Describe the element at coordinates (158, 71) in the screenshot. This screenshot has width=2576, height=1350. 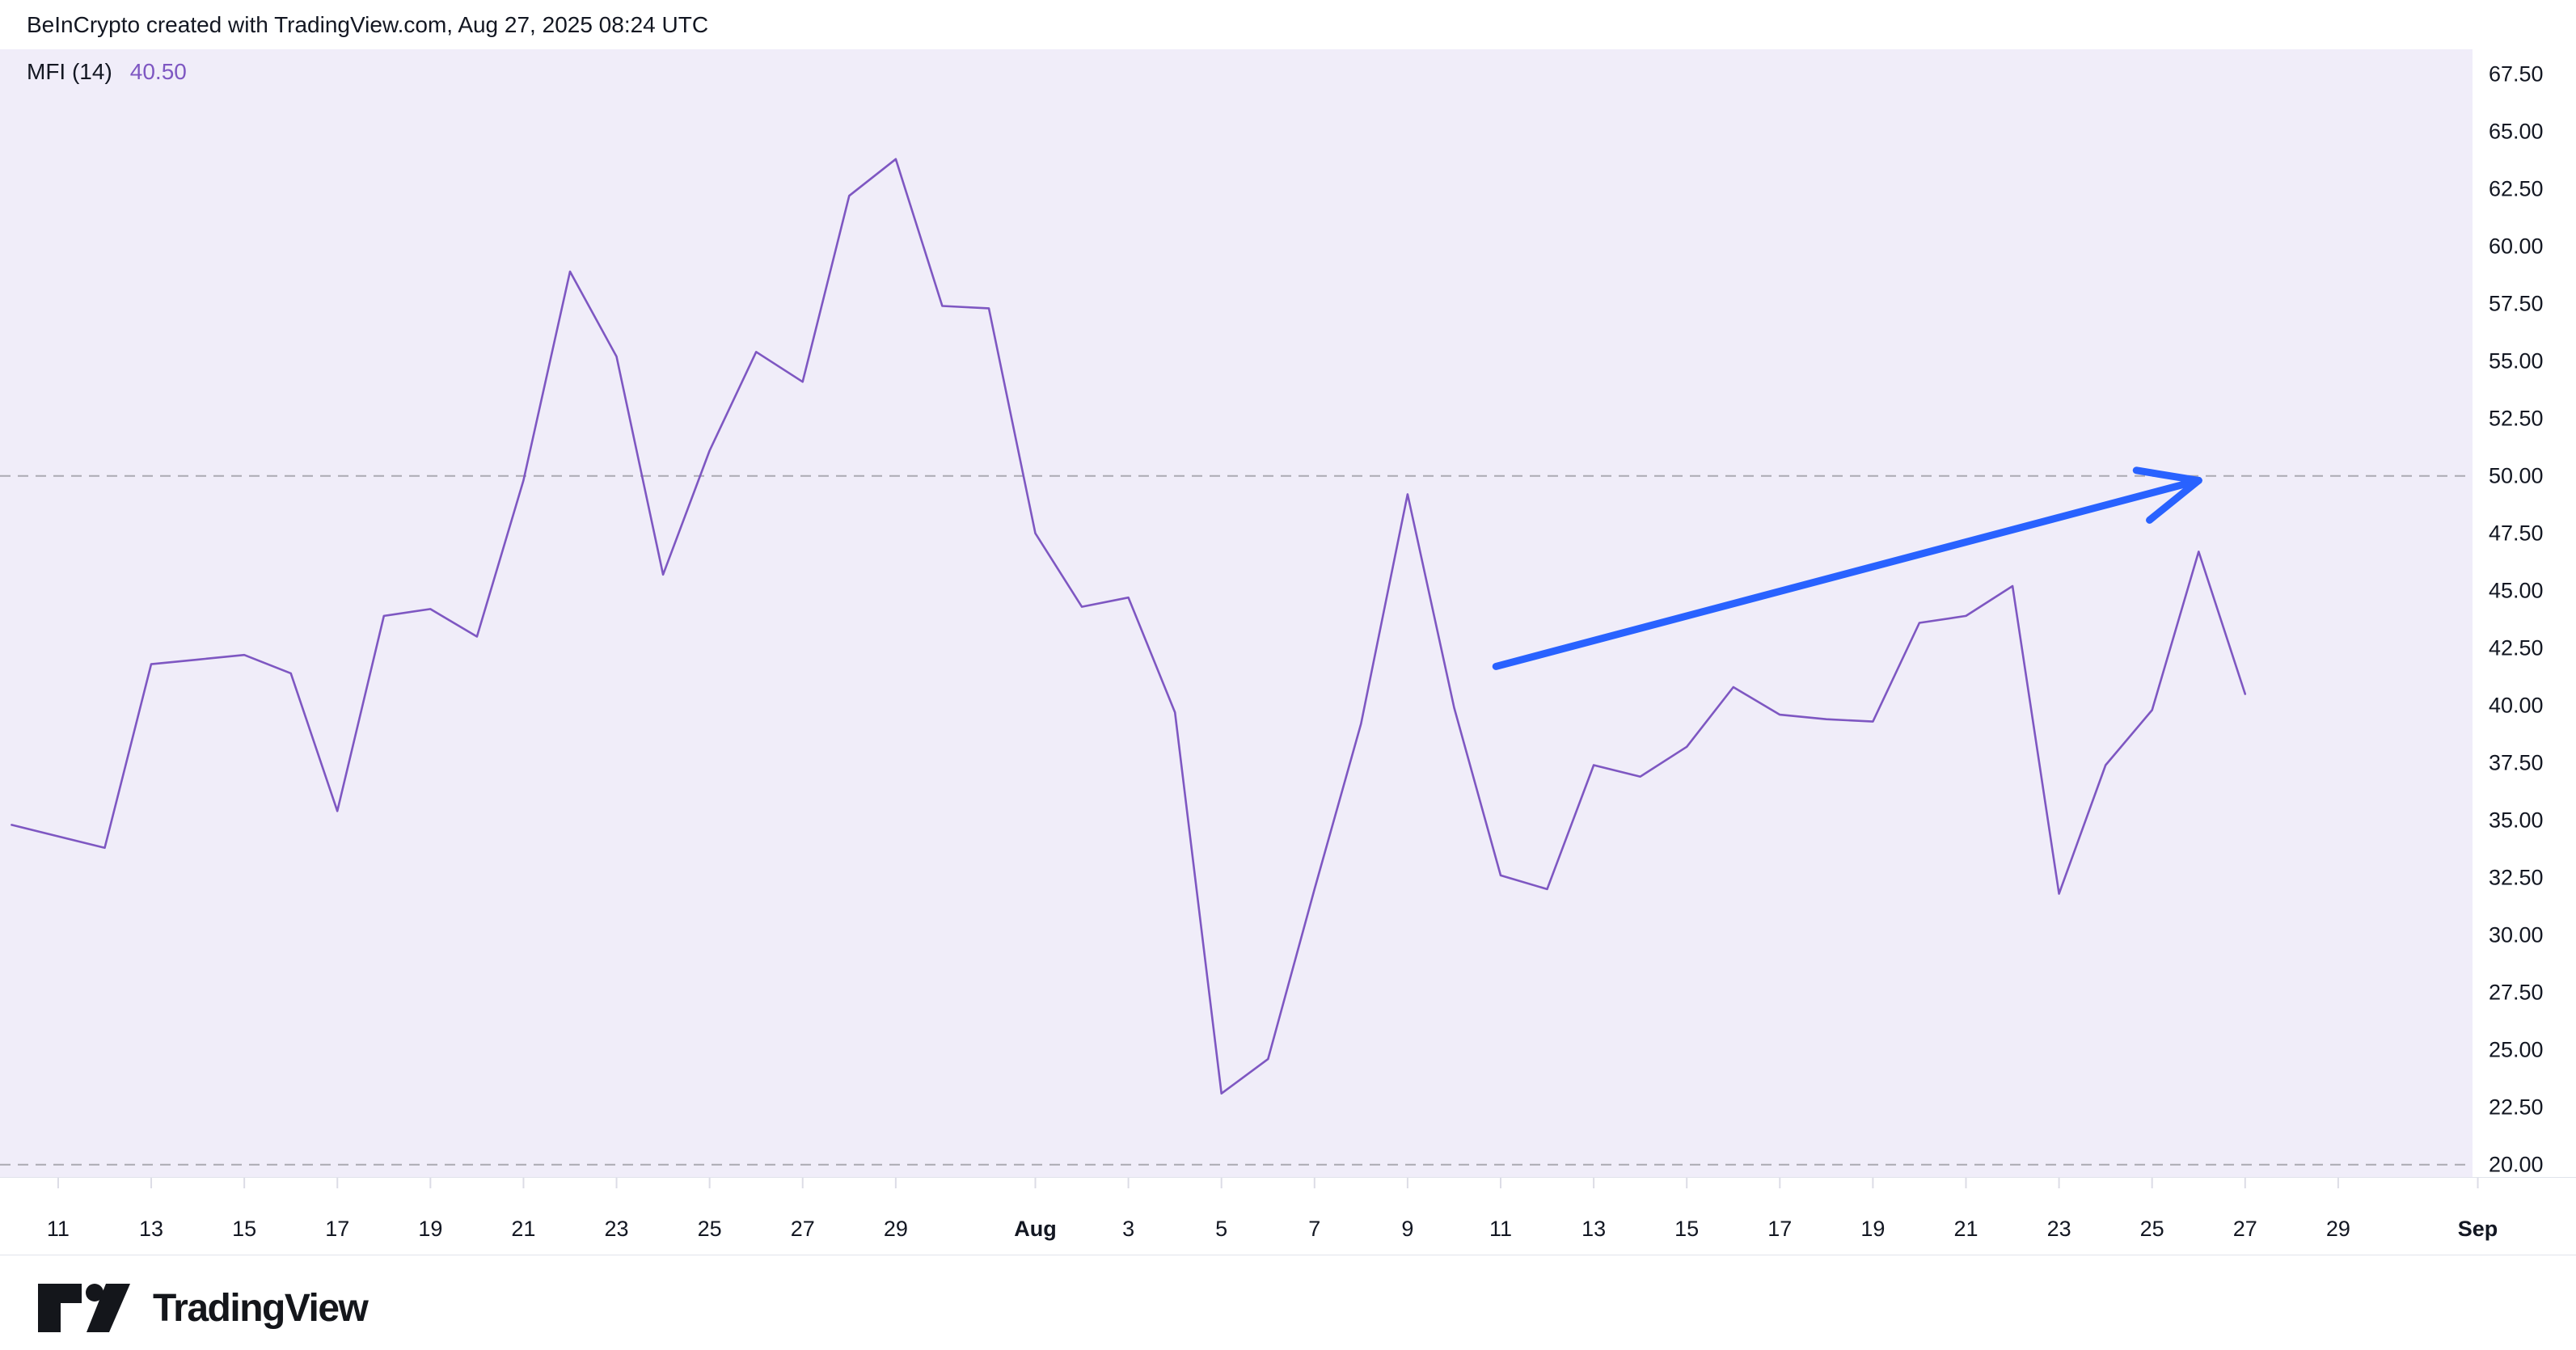
I see `indicator-value: 40.50` at that location.